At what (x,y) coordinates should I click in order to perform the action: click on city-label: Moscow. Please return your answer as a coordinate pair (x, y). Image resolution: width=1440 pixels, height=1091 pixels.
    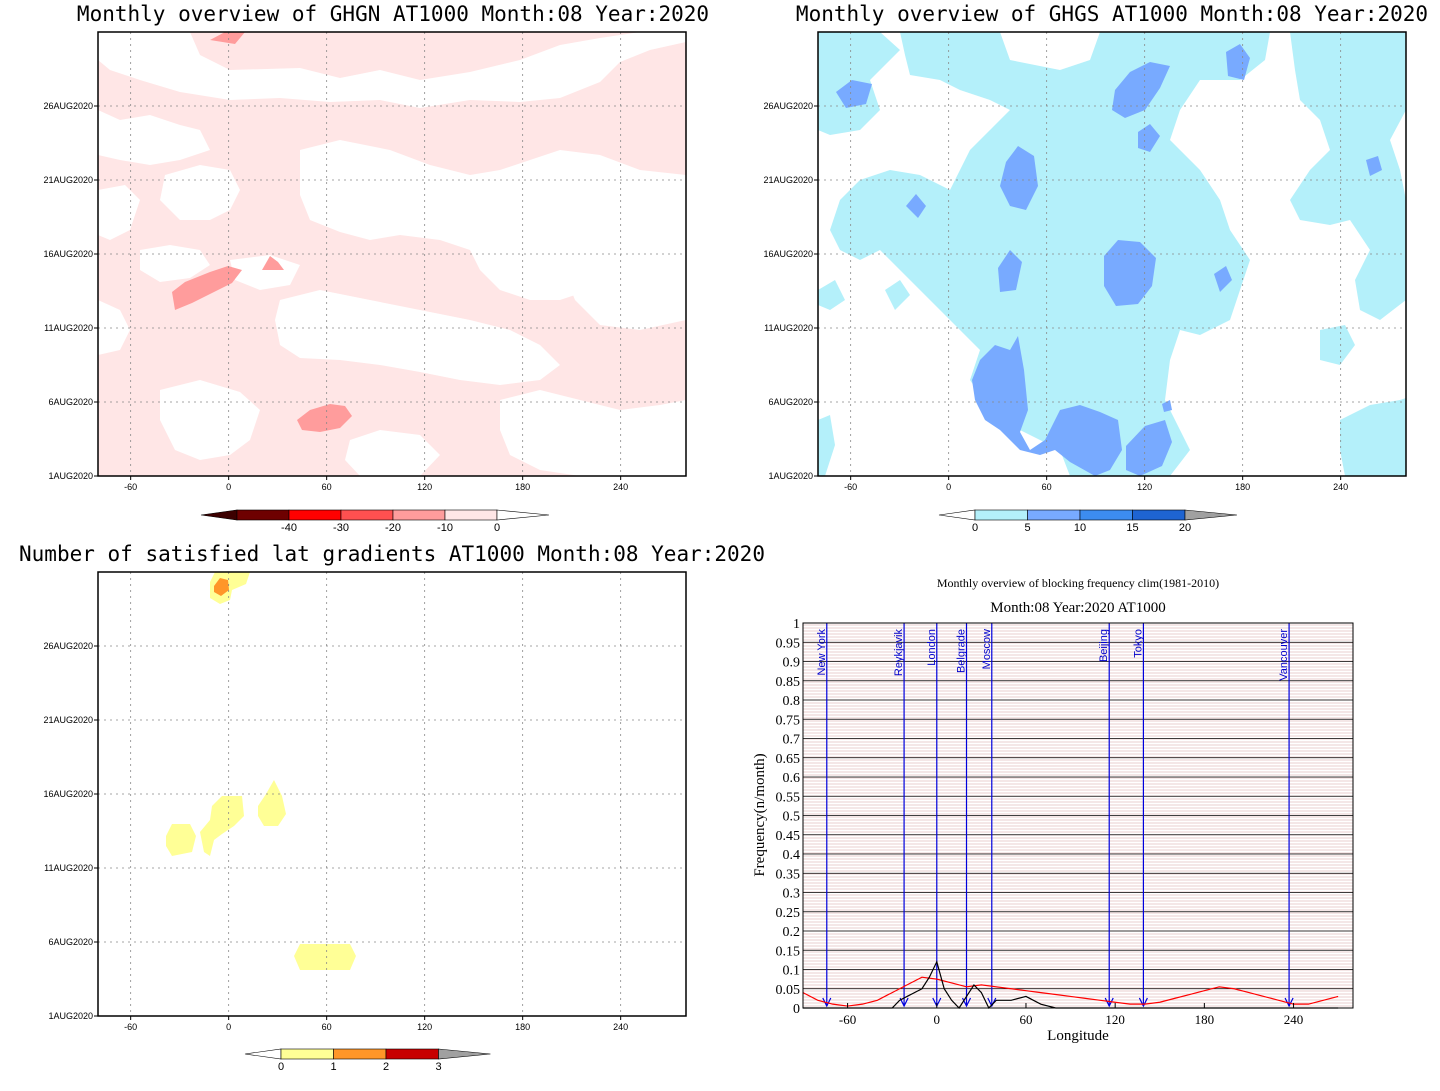
    Looking at the image, I should click on (987, 649).